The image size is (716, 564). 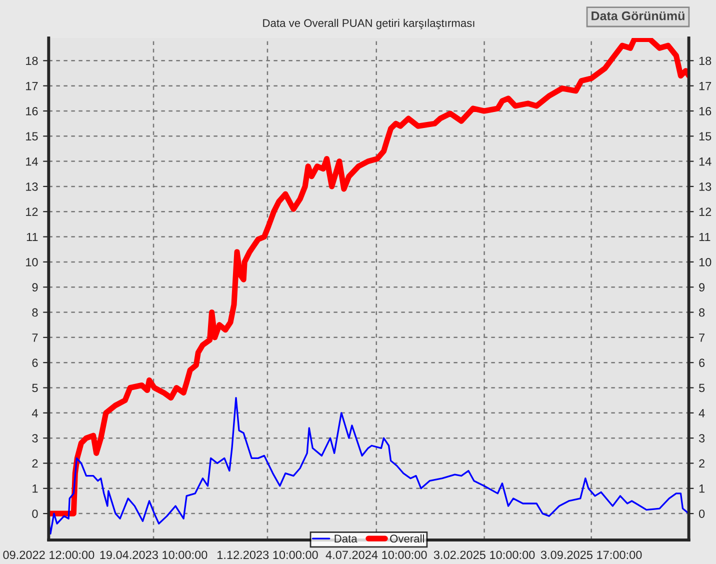 What do you see at coordinates (32, 111) in the screenshot?
I see `y-tick-label: 16` at bounding box center [32, 111].